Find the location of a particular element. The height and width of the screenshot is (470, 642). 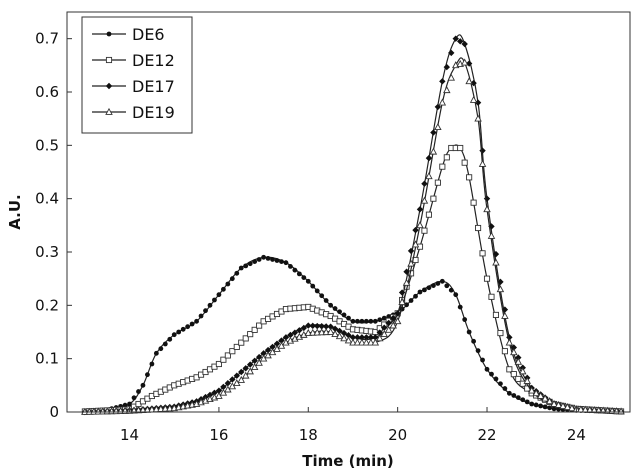

y-tick-label: 0 is located at coordinates (54, 412).